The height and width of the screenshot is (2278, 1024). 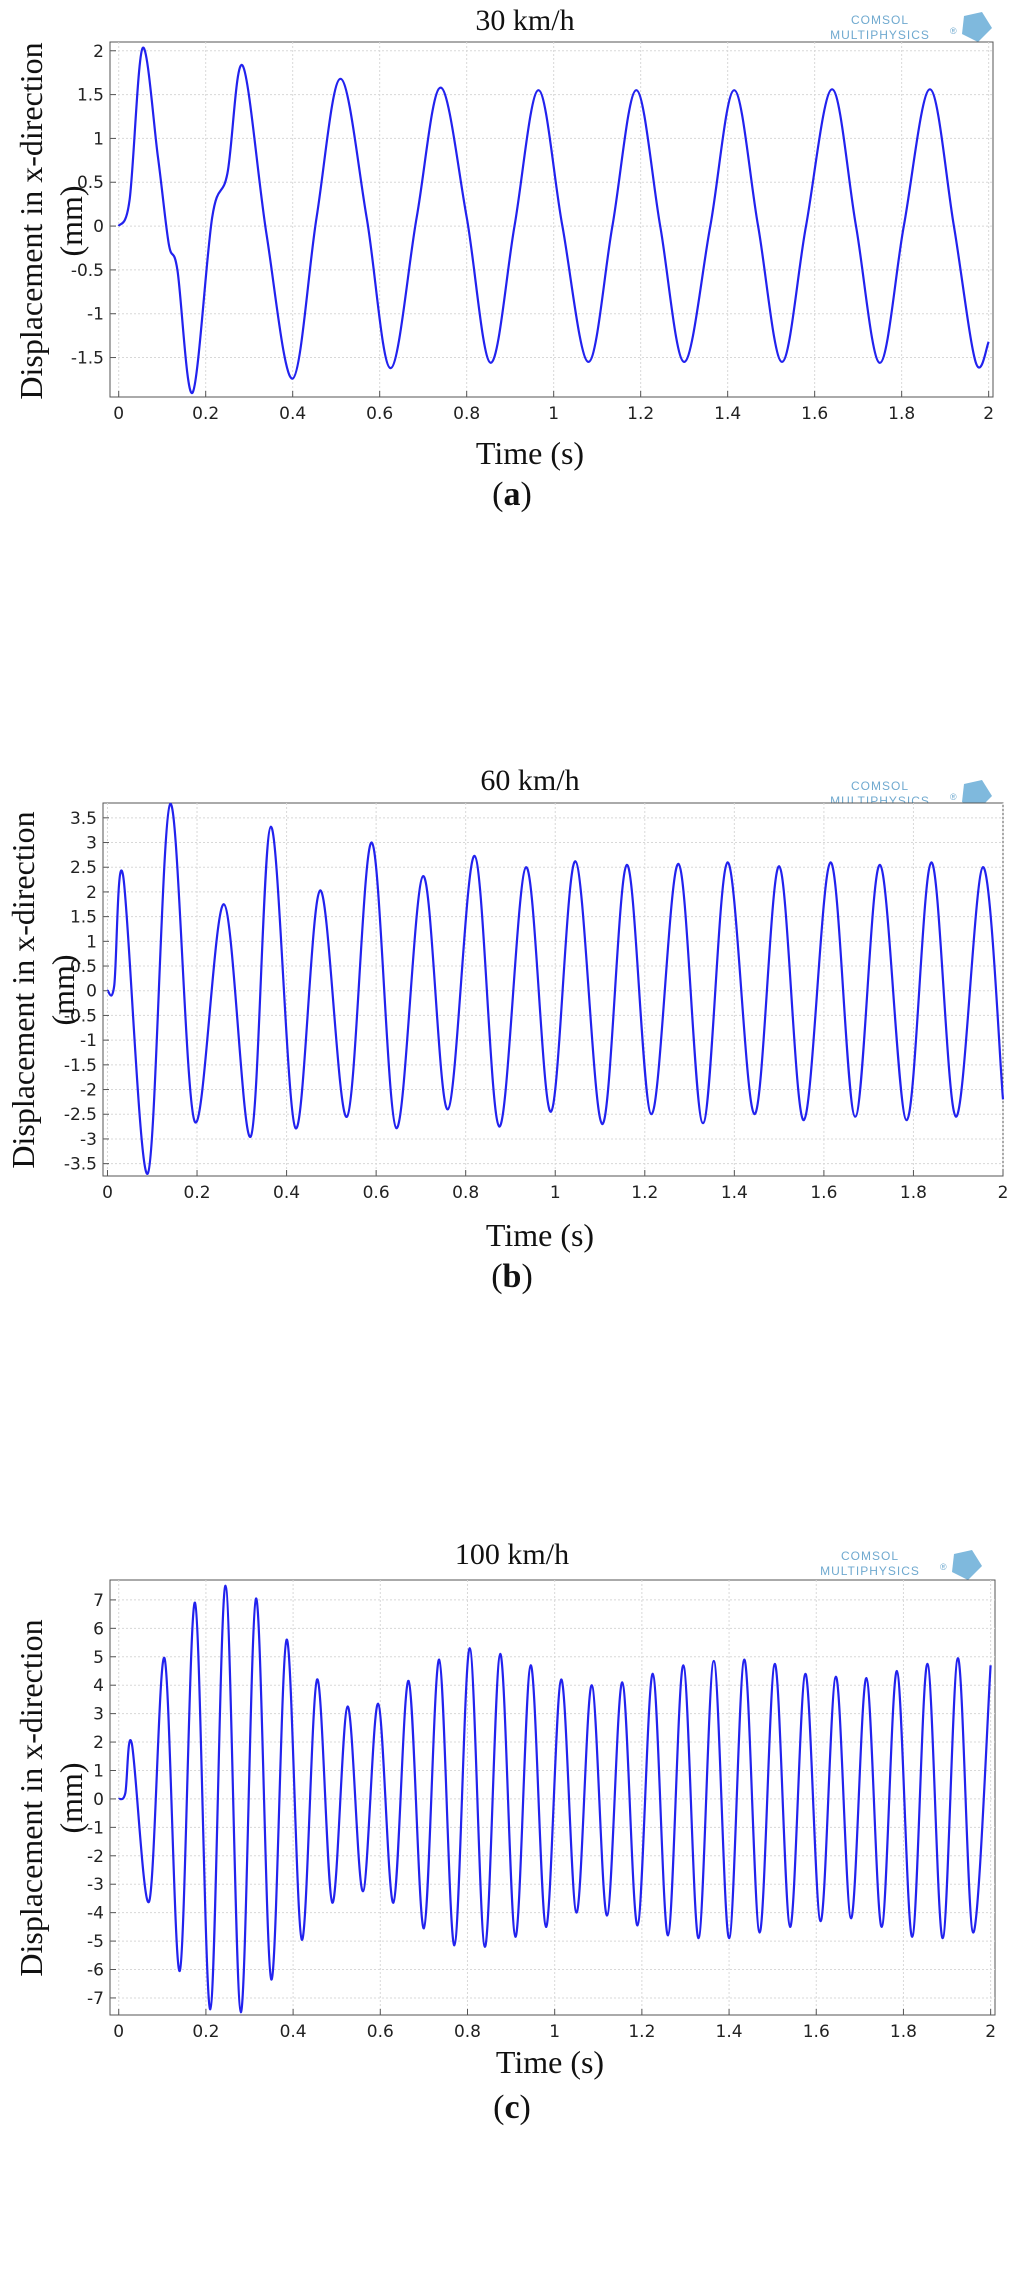 What do you see at coordinates (43, 989) in the screenshot?
I see `y-axis-label-b: Displacement in x-direction (mm)` at bounding box center [43, 989].